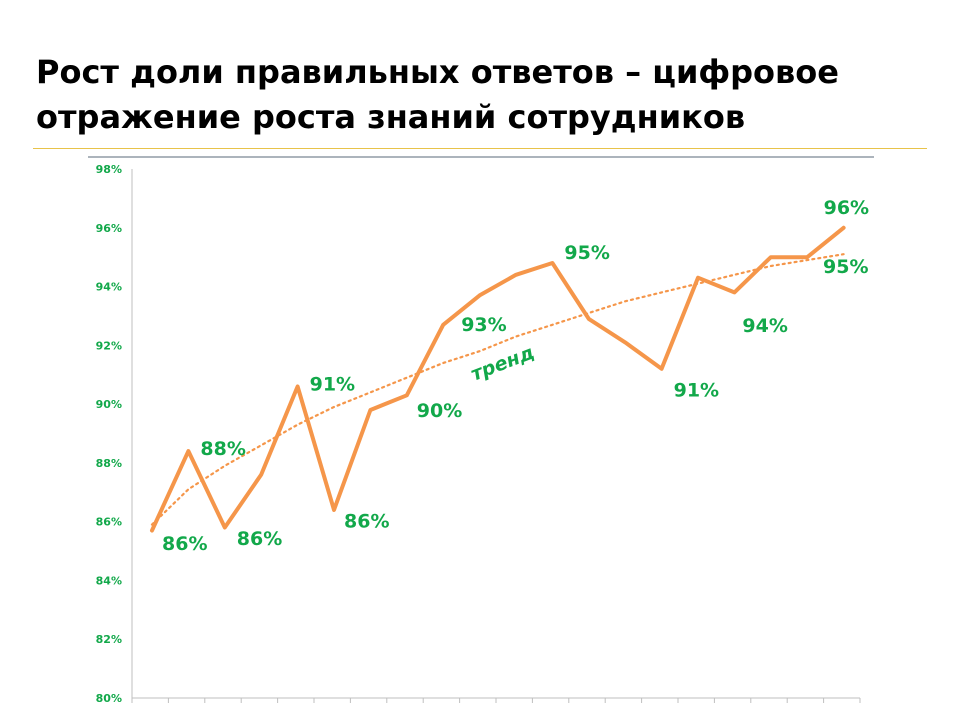 Image resolution: width=960 pixels, height=720 pixels. Describe the element at coordinates (109, 639) in the screenshot. I see `y-tick-label: 82%` at that location.